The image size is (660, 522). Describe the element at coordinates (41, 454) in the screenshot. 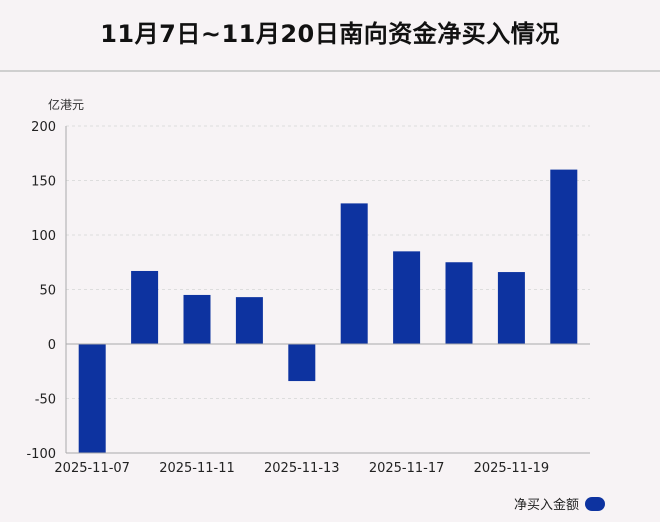

I see `y-tick-label: -100` at that location.